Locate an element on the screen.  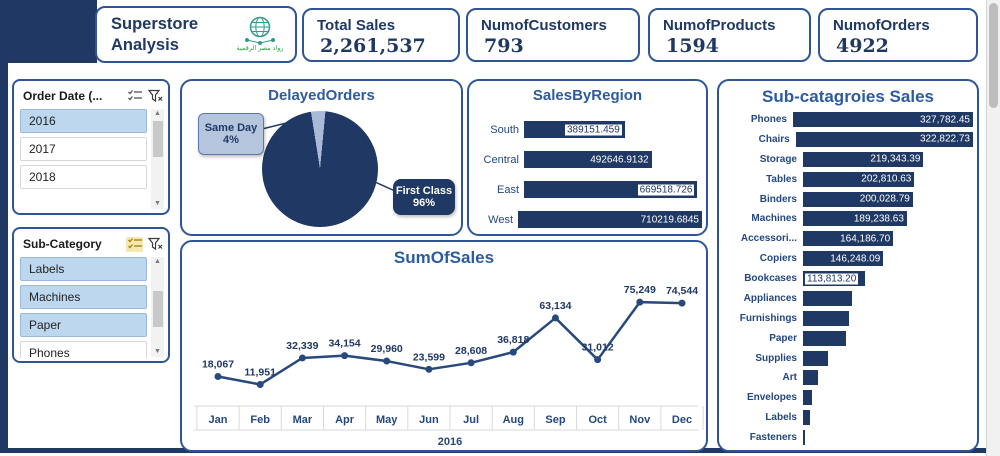
order-date-slicer: Order Date (... 2016 2017 2018 ▲ ▼ is located at coordinates (91, 147).